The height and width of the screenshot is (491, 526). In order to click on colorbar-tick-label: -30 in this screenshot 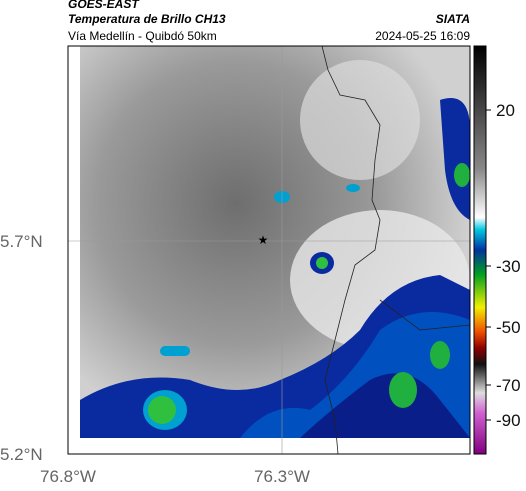, I will do `click(508, 266)`.